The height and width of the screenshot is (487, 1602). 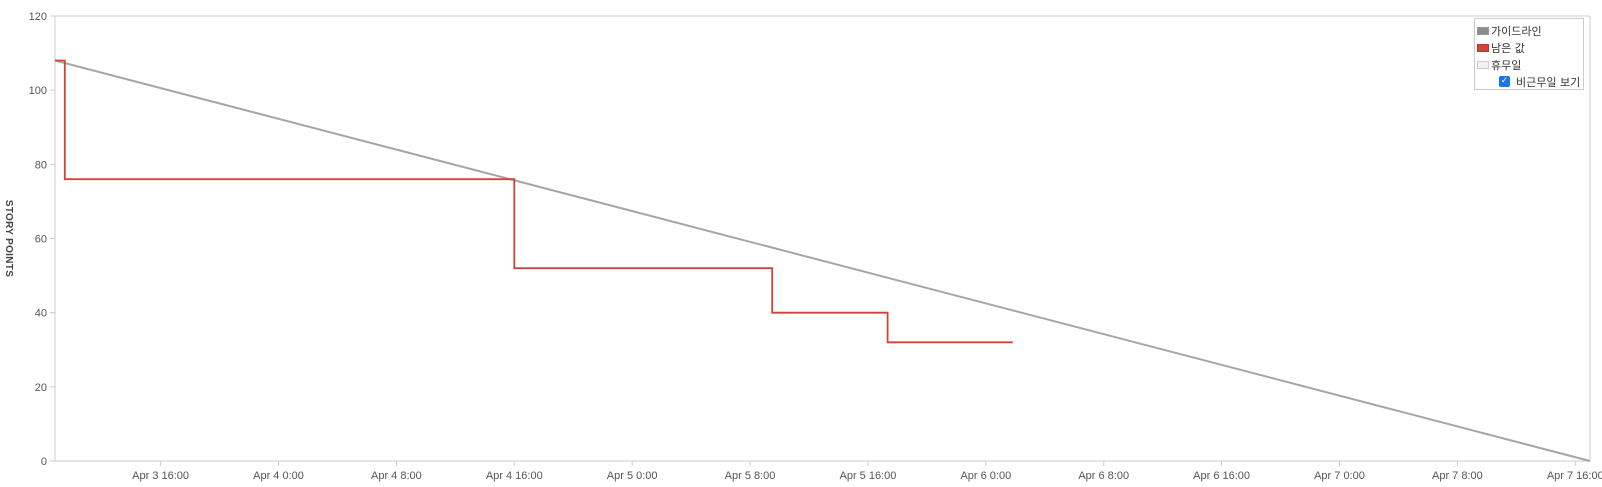 What do you see at coordinates (1103, 476) in the screenshot?
I see `x-tick-label: Apr 6 8:00` at bounding box center [1103, 476].